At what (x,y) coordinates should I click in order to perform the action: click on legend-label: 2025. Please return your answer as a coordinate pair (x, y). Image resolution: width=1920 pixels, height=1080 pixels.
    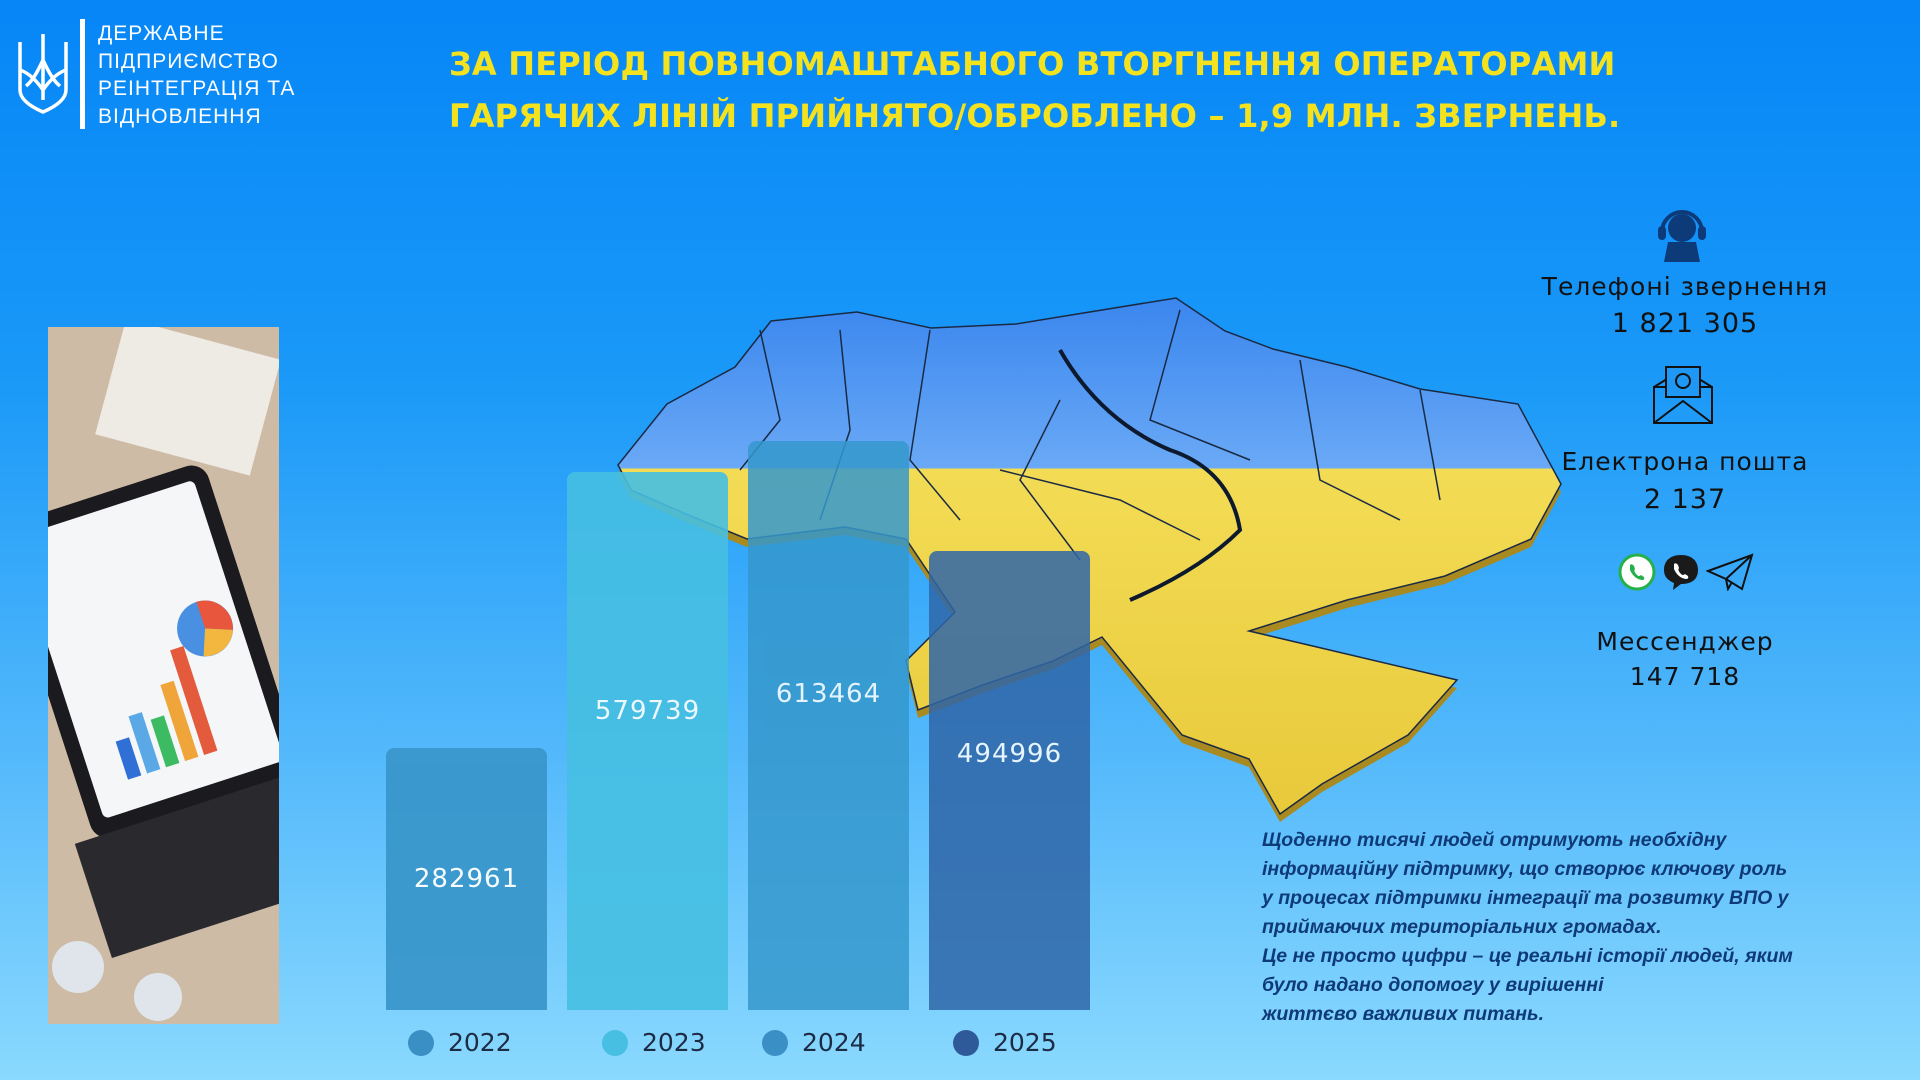
    Looking at the image, I should click on (1025, 1042).